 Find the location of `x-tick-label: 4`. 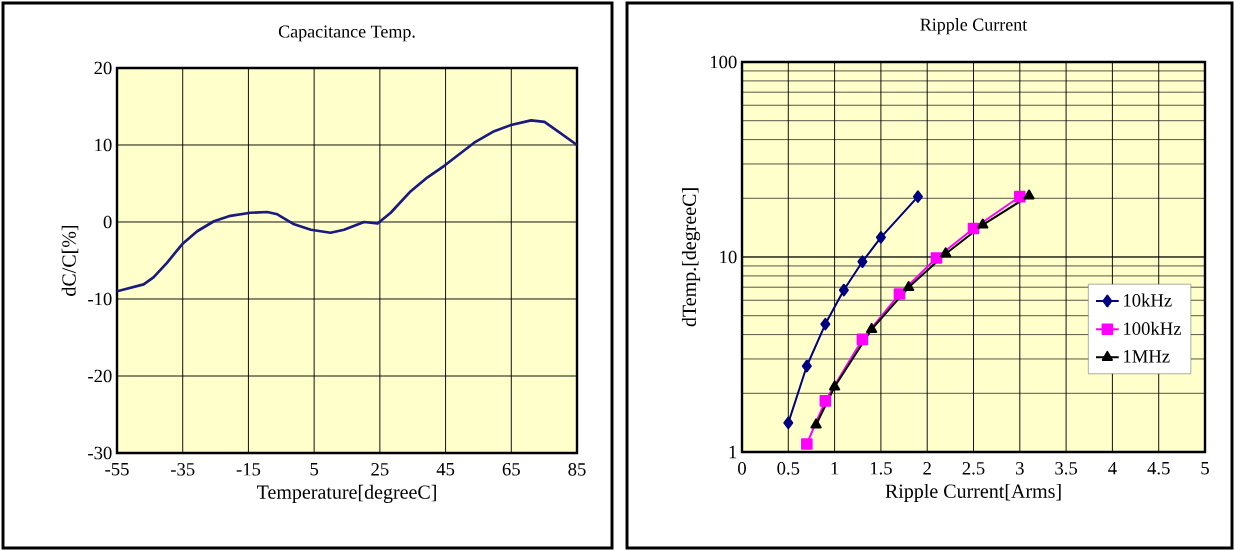

x-tick-label: 4 is located at coordinates (1112, 468).